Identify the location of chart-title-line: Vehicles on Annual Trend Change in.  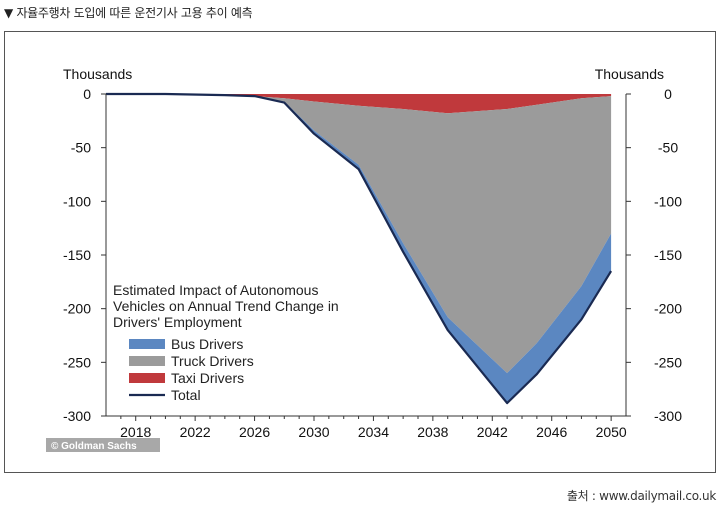
(226, 306).